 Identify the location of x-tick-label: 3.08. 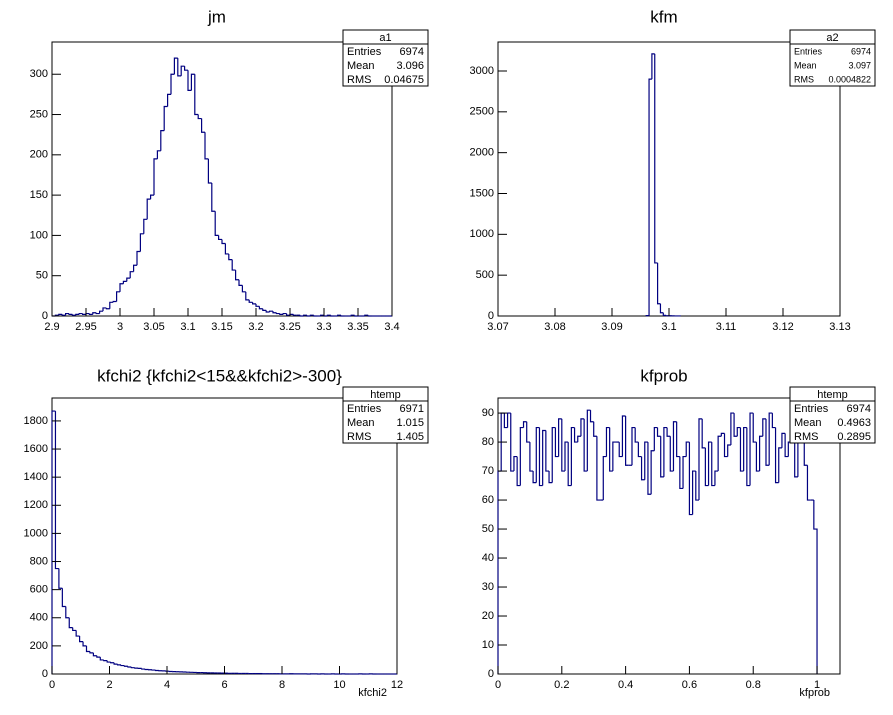
(554, 327).